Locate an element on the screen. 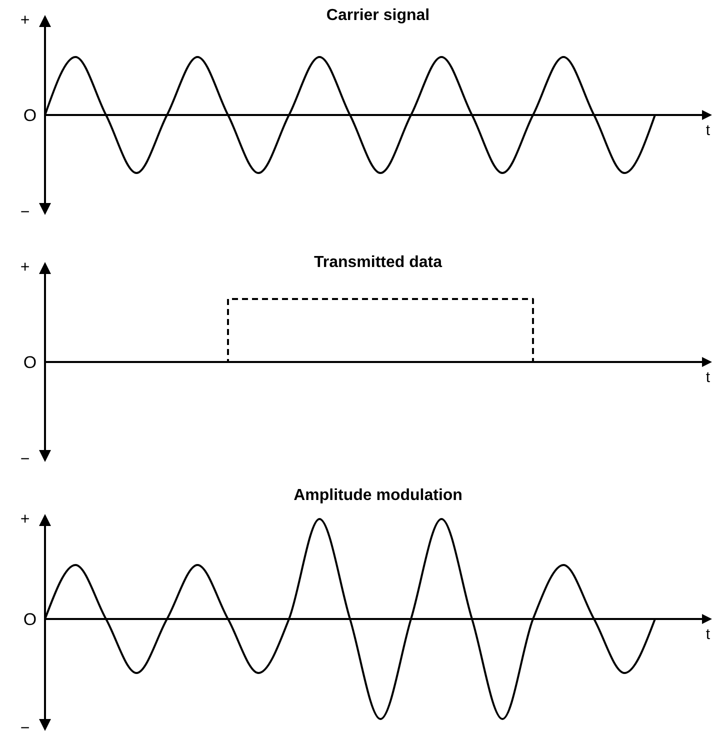  chart-title: Amplitude modulation is located at coordinates (378, 495).